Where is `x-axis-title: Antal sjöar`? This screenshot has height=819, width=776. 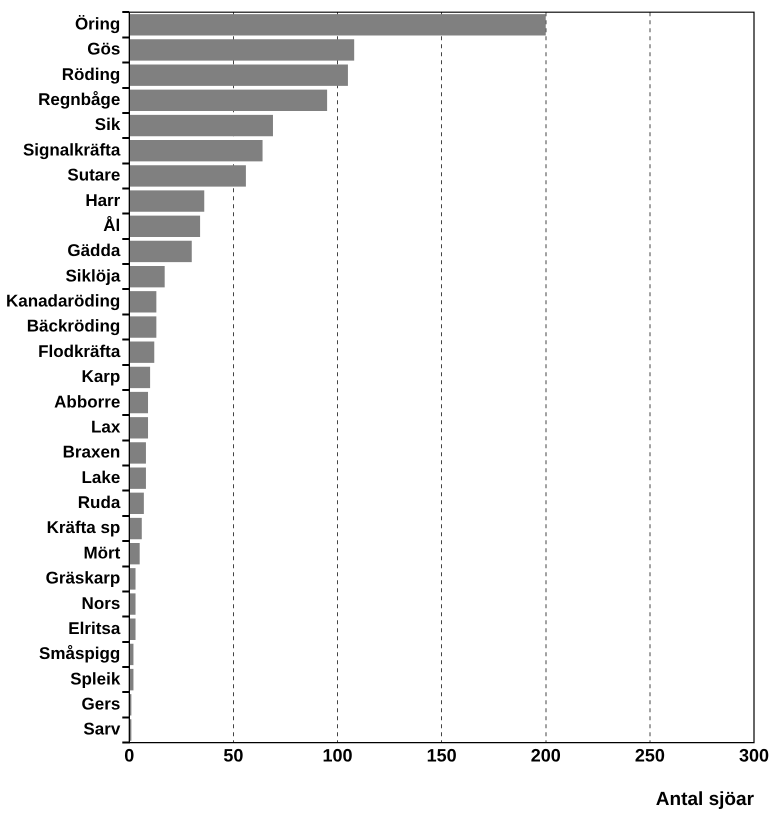
x-axis-title: Antal sjöar is located at coordinates (705, 799).